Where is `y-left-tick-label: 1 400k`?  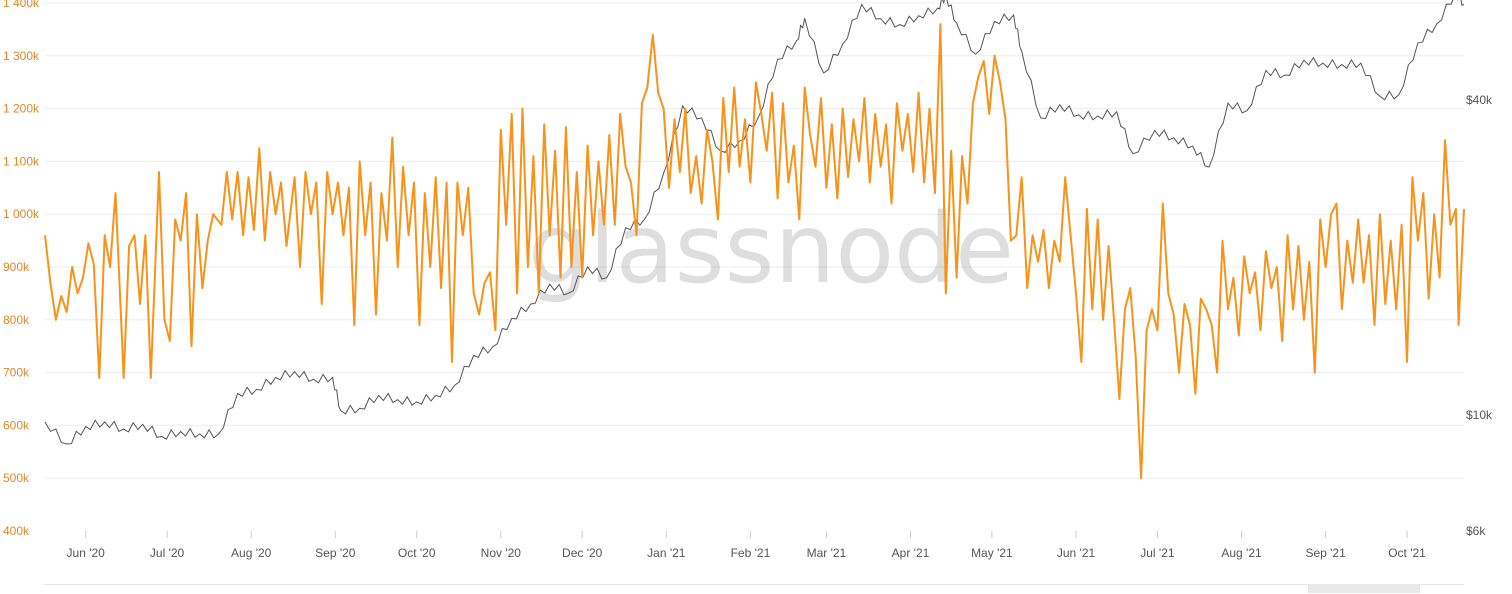 y-left-tick-label: 1 400k is located at coordinates (21, 5).